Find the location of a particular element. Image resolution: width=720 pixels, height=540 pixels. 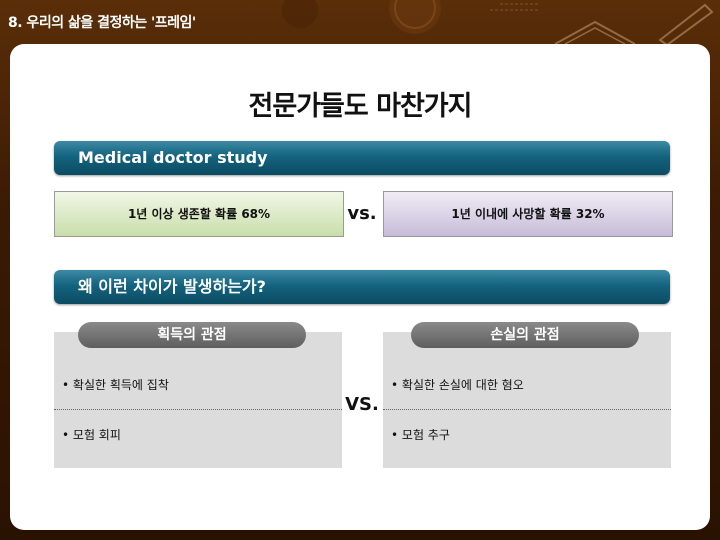

book-icon is located at coordinates (595, 33).